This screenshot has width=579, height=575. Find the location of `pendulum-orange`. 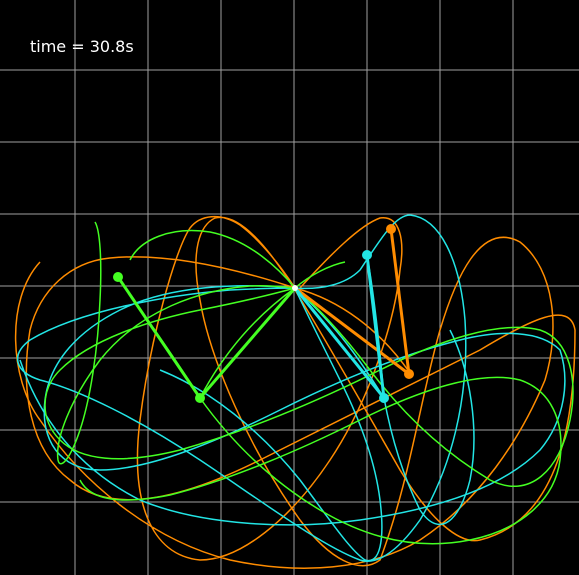

pendulum-orange is located at coordinates (354, 301).